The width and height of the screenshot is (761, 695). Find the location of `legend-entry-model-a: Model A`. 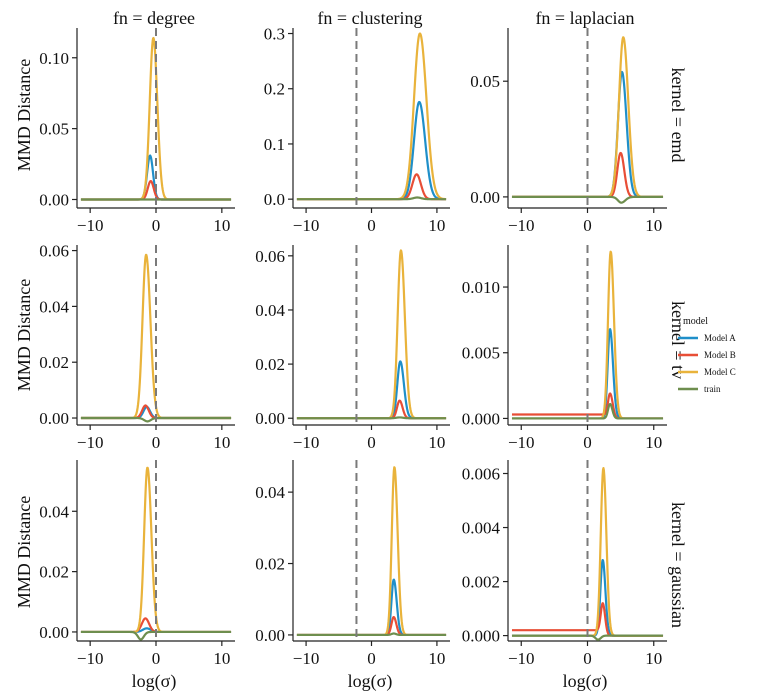

legend-entry-model-a: Model A is located at coordinates (707, 338).